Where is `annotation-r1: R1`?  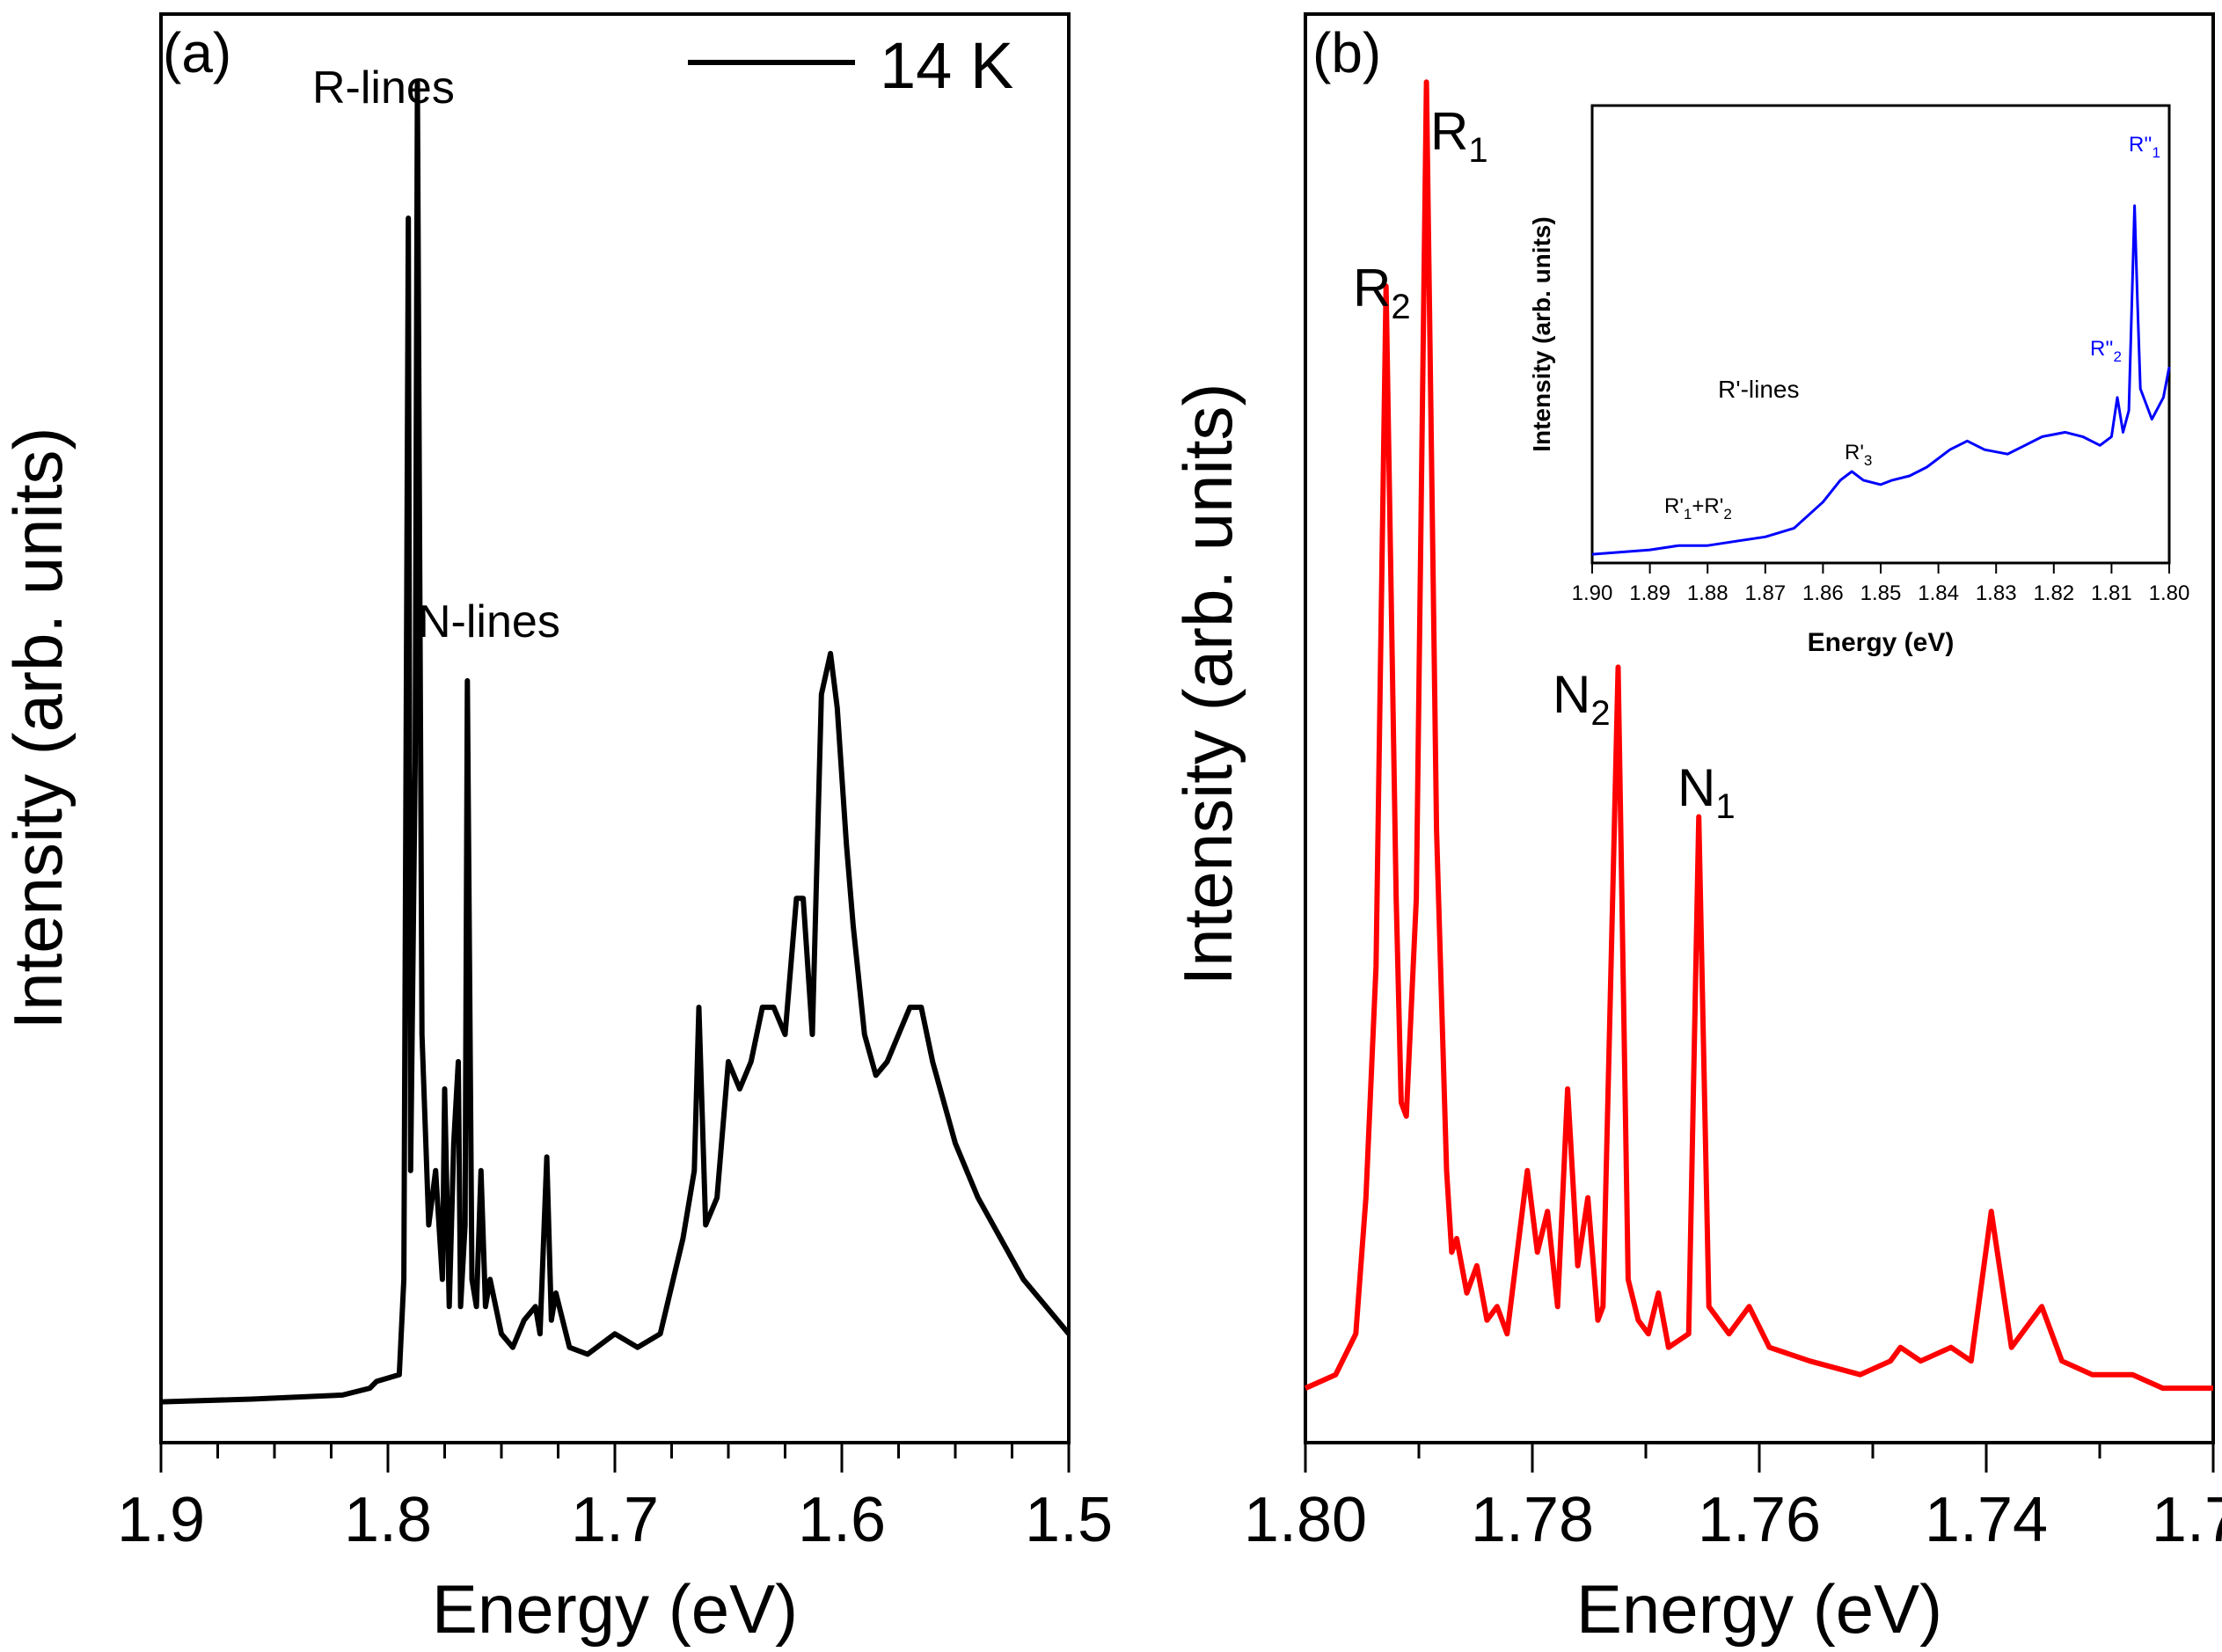
annotation-r1: R1 is located at coordinates (1459, 136).